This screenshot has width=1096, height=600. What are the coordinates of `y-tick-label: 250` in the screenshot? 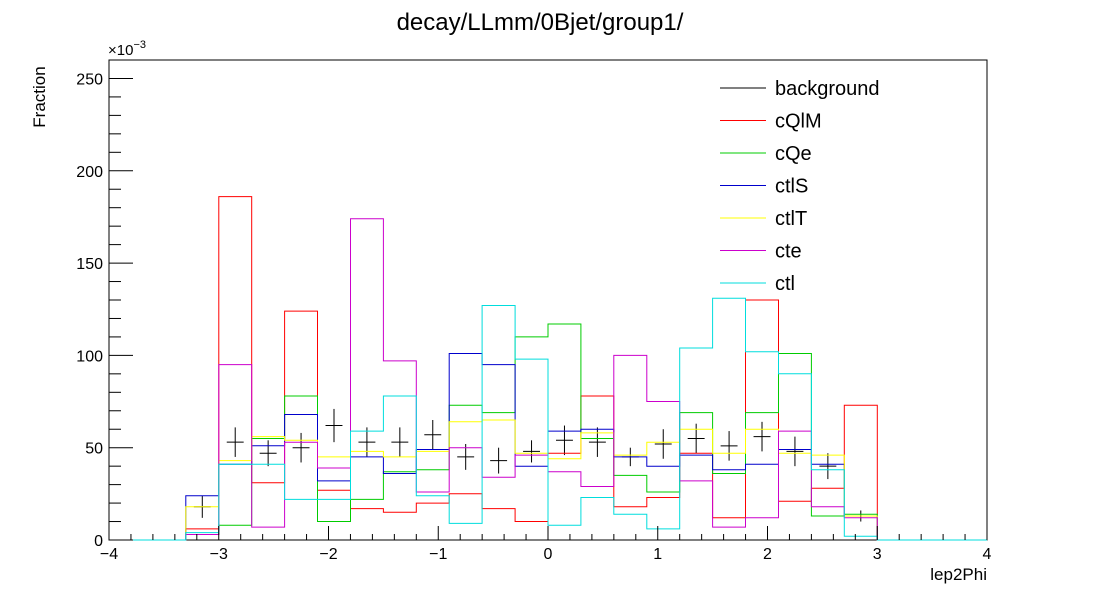 It's located at (89, 79).